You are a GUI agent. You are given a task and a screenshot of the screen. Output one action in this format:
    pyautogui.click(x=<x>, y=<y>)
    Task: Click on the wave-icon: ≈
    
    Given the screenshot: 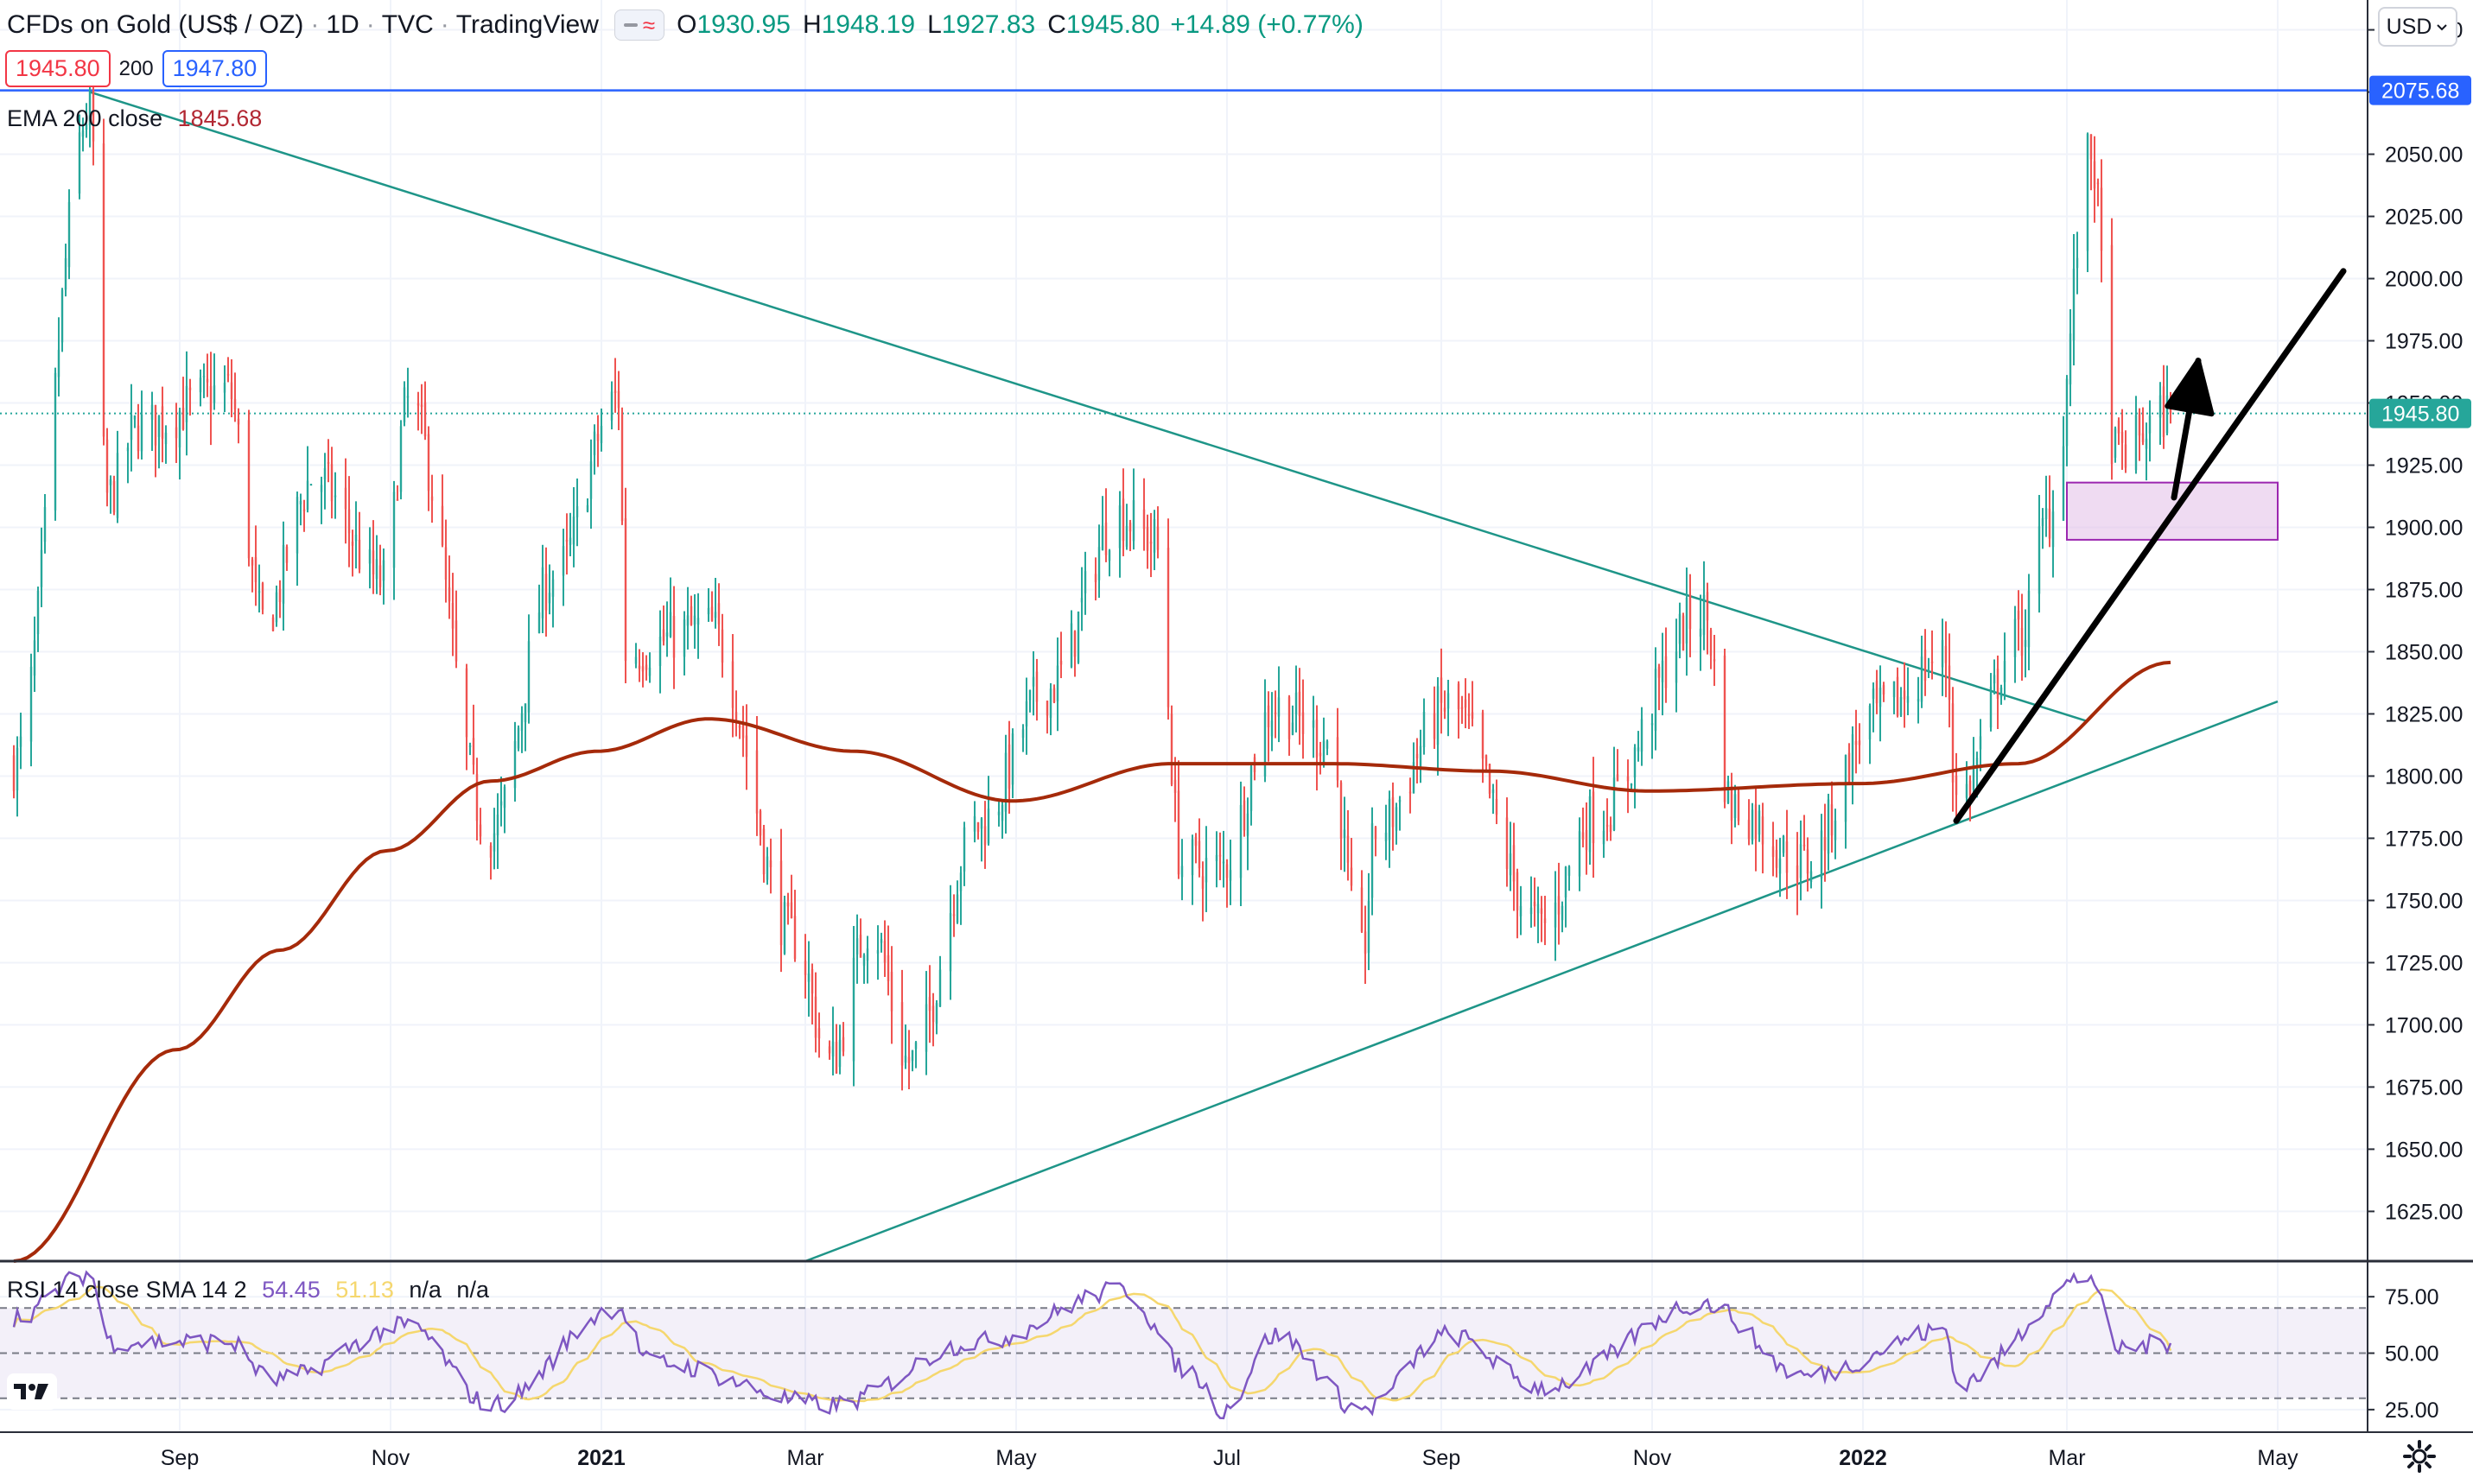 What is the action you would take?
    pyautogui.click(x=649, y=25)
    